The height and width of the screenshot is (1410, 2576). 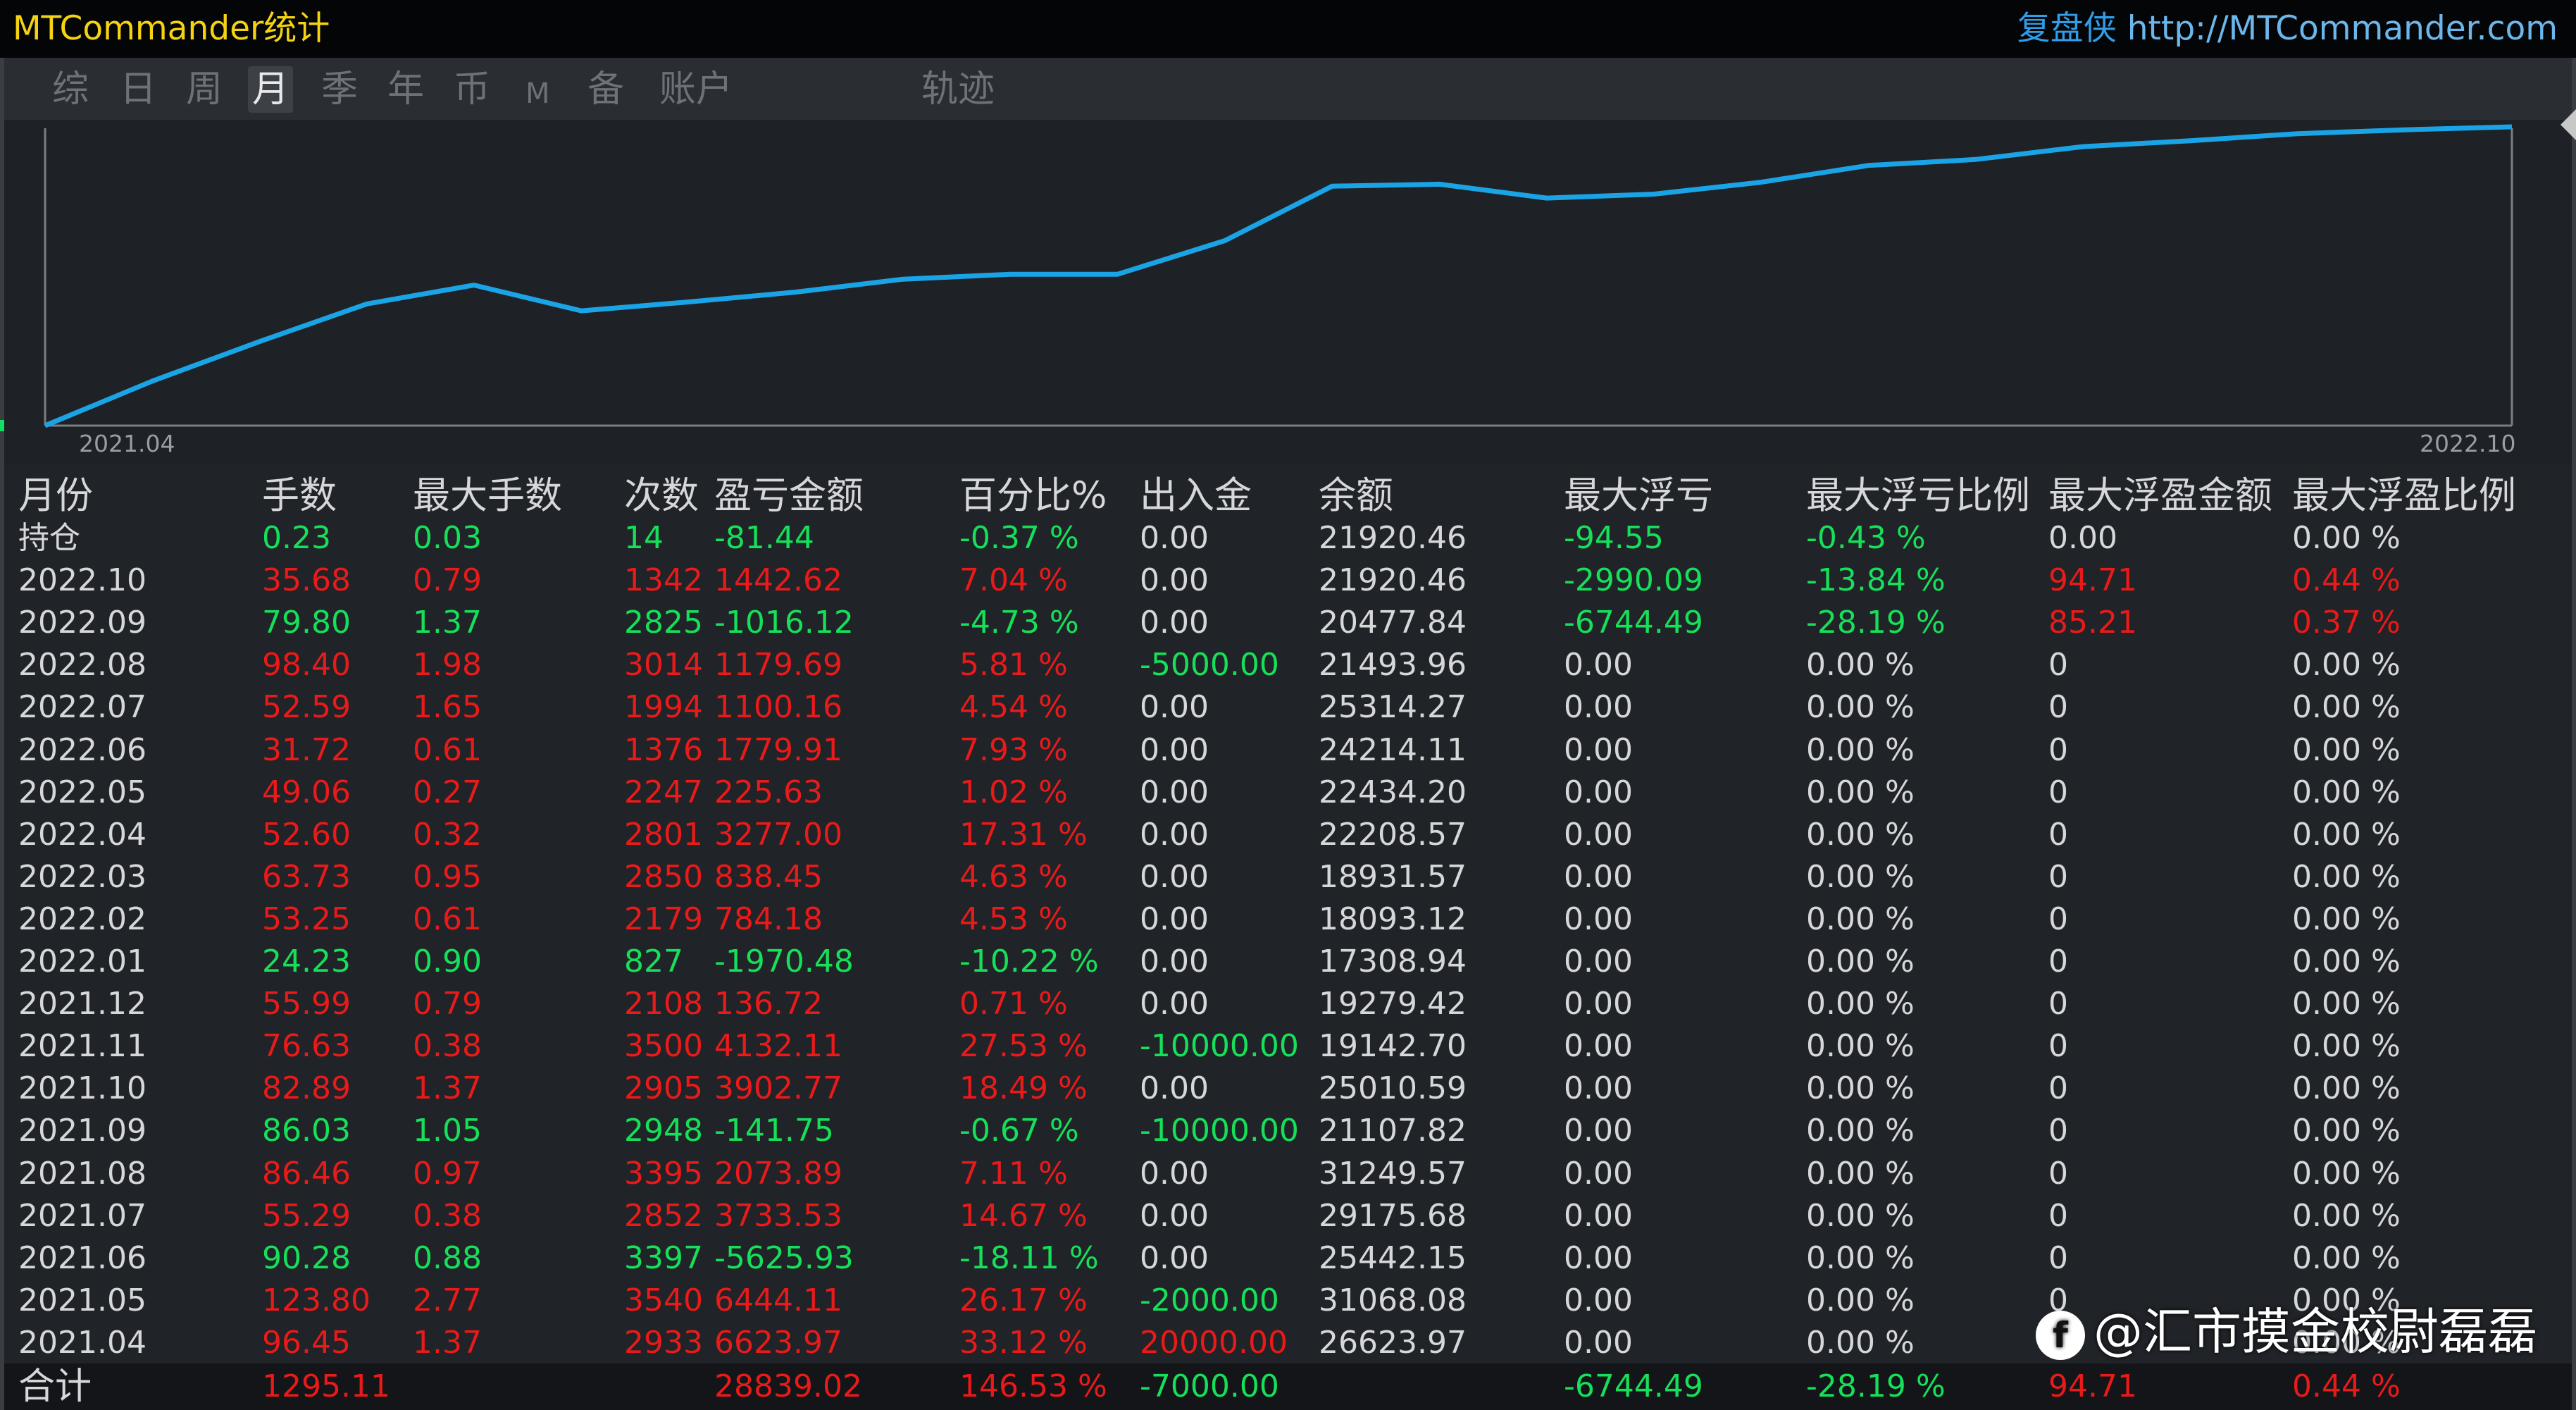 I want to click on tab-quarter: 季, so click(x=340, y=89).